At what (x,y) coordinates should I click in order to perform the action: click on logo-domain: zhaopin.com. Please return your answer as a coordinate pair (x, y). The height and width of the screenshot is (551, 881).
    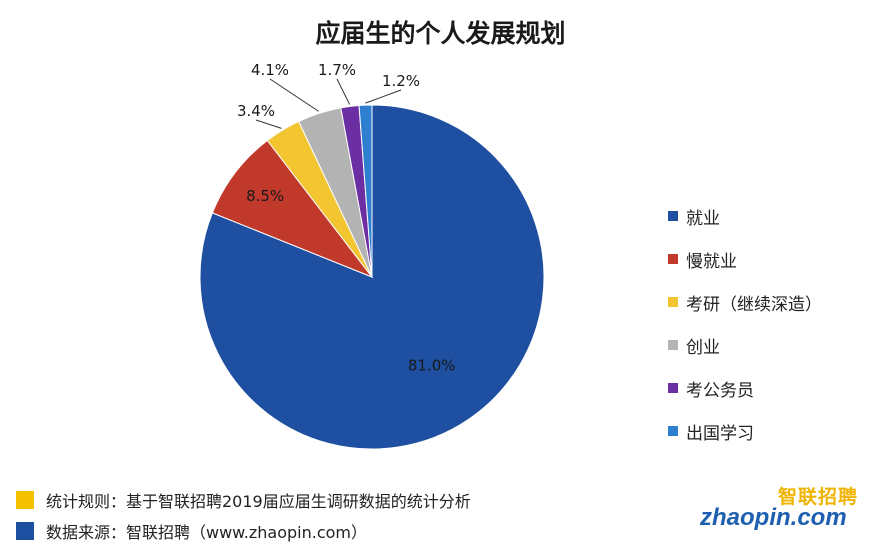
    Looking at the image, I should click on (773, 517).